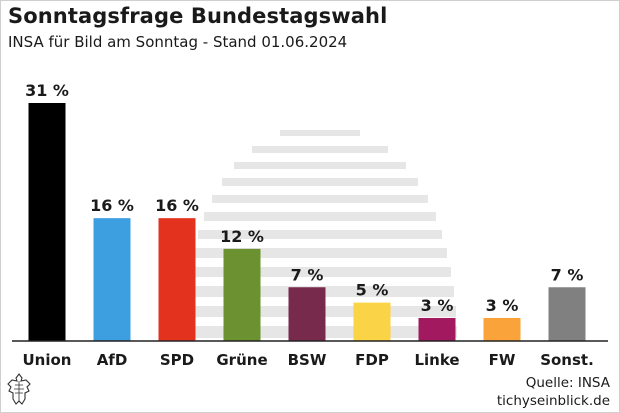 The height and width of the screenshot is (413, 620). Describe the element at coordinates (567, 383) in the screenshot. I see `source-label: Quelle: INSA` at that location.